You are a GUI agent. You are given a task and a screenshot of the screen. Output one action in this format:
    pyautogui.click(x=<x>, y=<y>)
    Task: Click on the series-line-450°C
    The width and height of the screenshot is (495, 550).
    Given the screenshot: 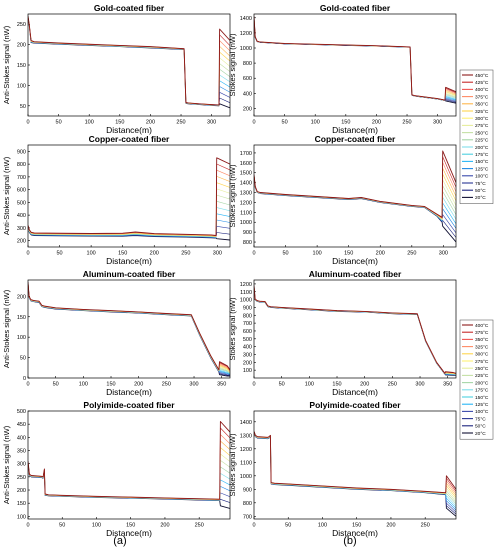 What is the action you would take?
    pyautogui.click(x=129, y=60)
    